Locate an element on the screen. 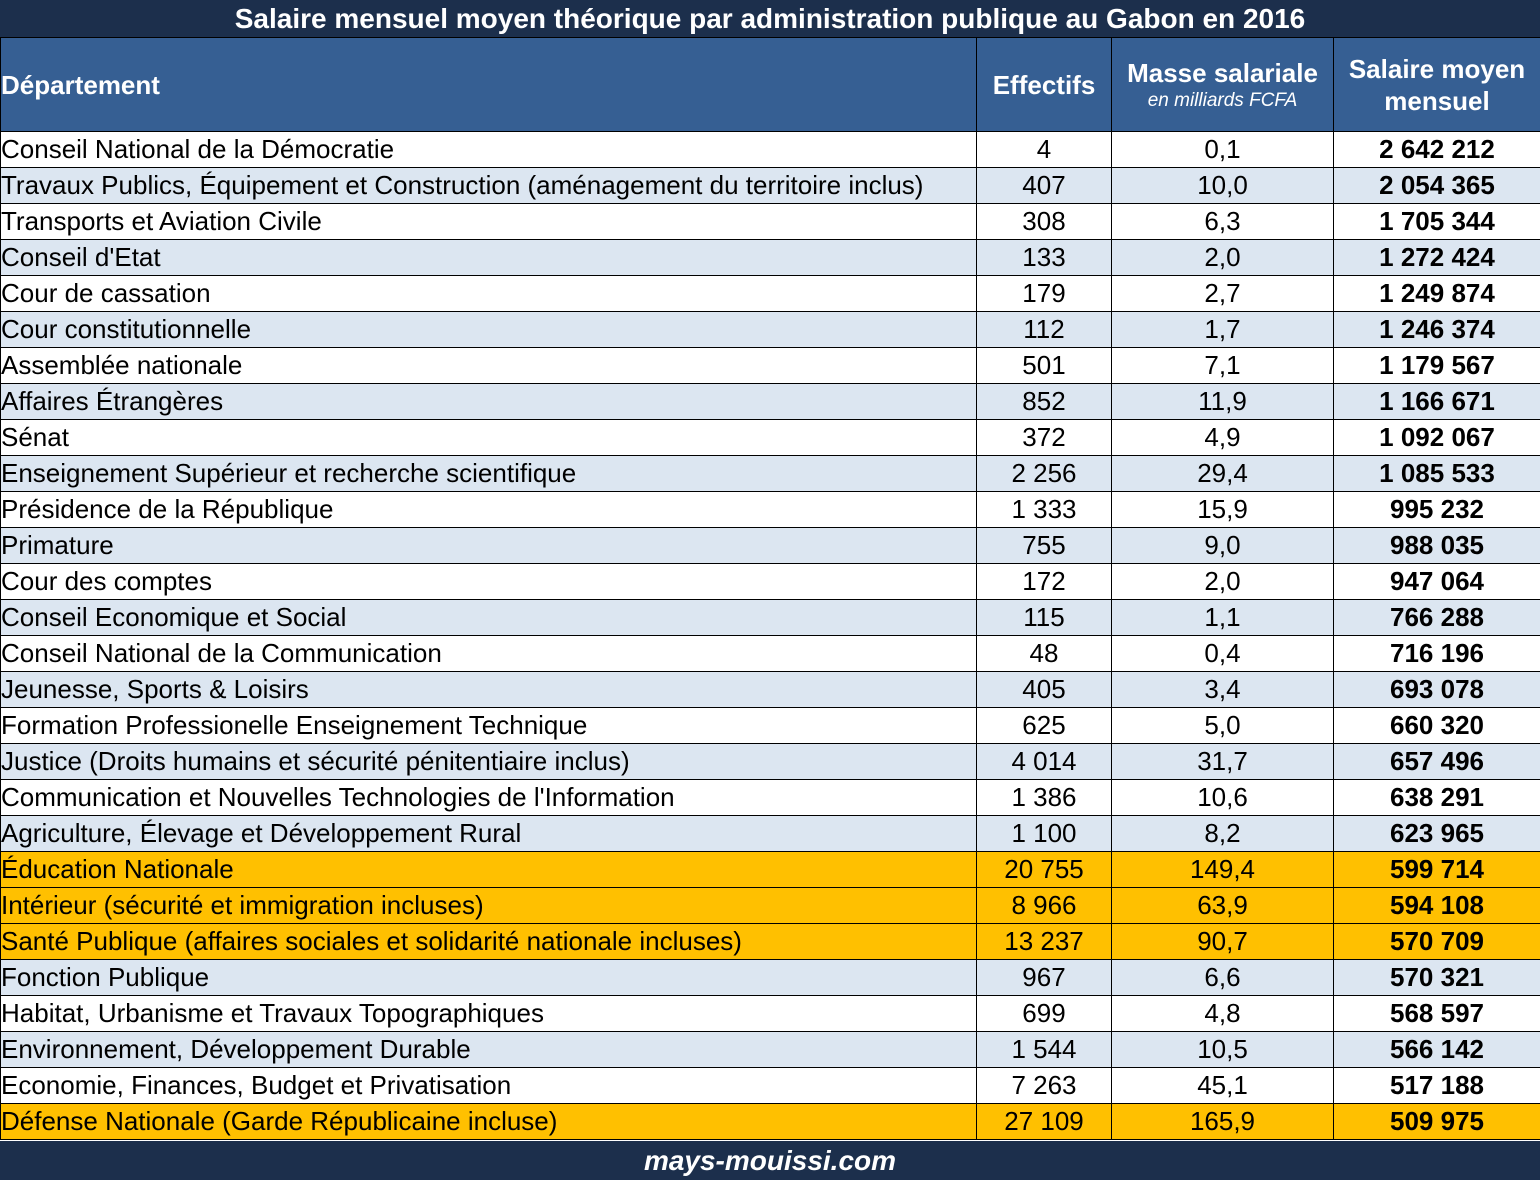 The image size is (1540, 1180). cell-masse-salariale: 149,4 is located at coordinates (1222, 869).